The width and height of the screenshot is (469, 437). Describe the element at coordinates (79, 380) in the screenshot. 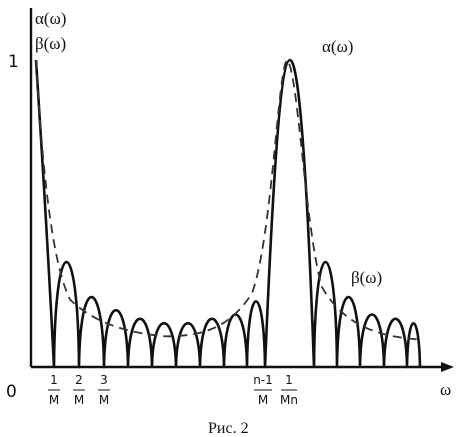

I see `x-tick-2-num: 2` at that location.